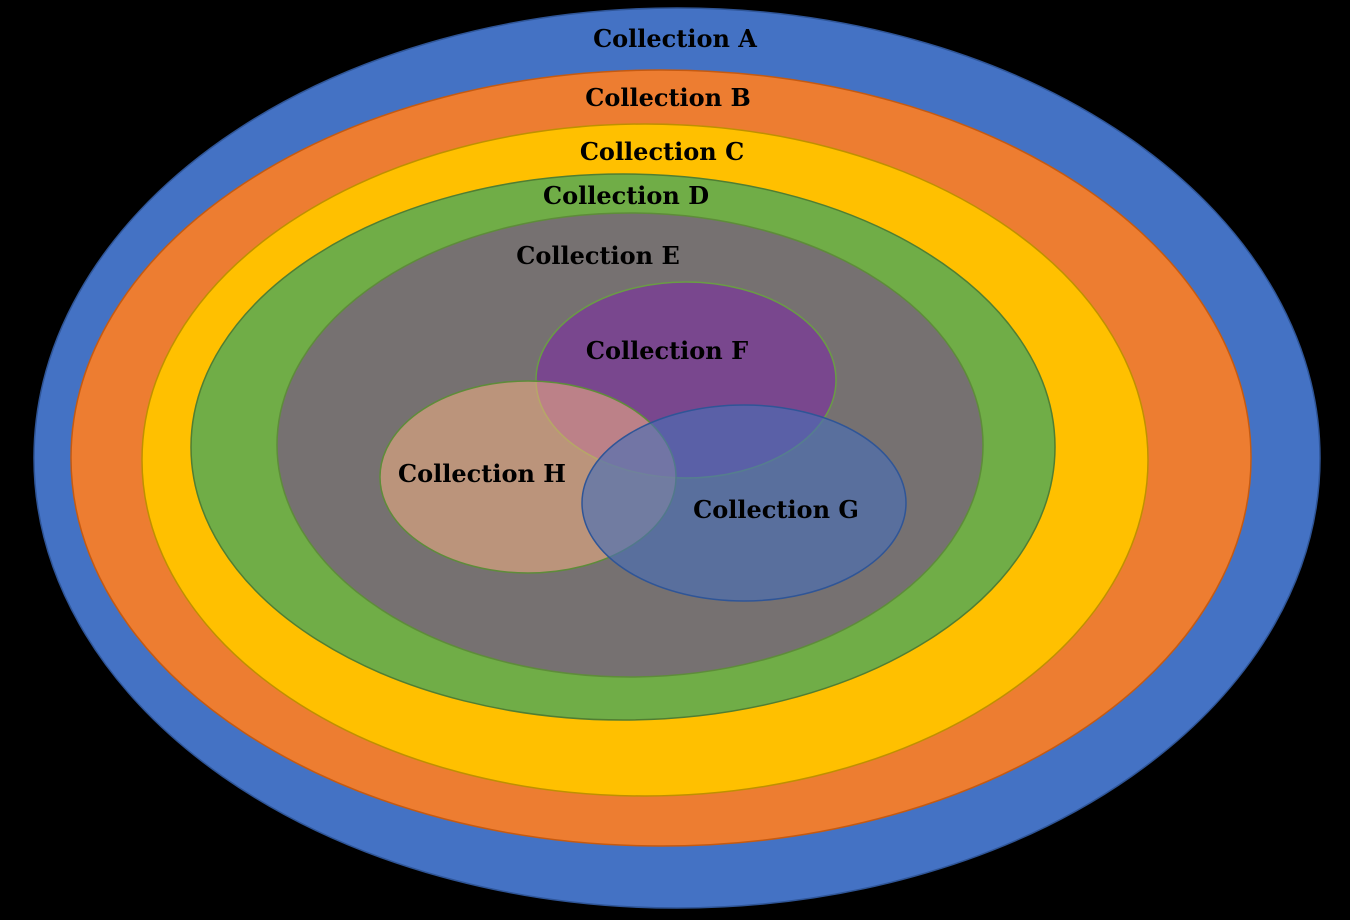 This screenshot has height=920, width=1350. What do you see at coordinates (482, 473) in the screenshot?
I see `collection-h-label: Collection H` at bounding box center [482, 473].